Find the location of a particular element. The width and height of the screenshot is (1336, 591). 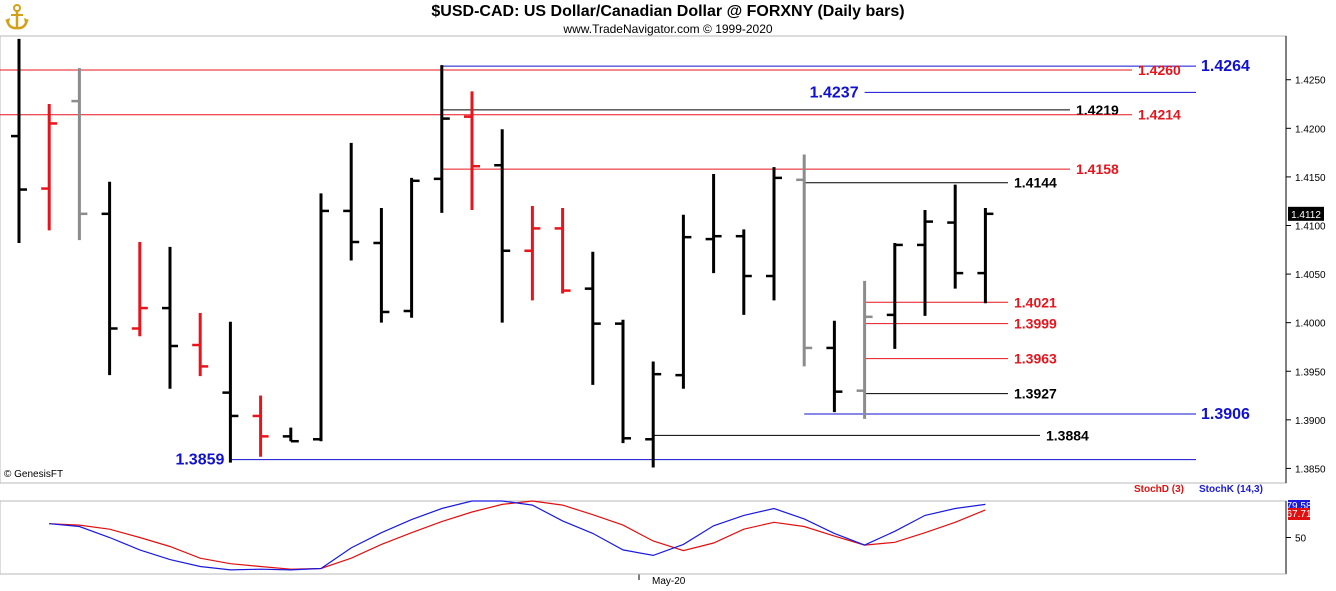

level-label: 1.3884 is located at coordinates (1067, 435).